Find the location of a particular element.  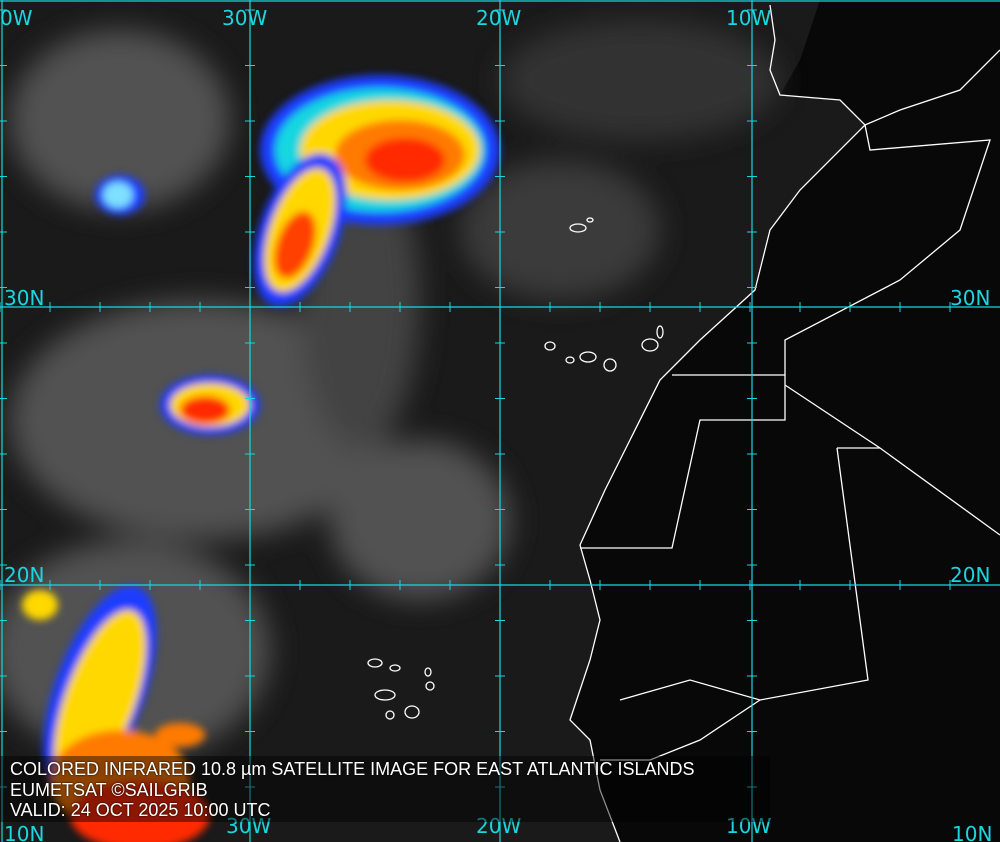

lon-label-top-40w: 0W is located at coordinates (16, 18).